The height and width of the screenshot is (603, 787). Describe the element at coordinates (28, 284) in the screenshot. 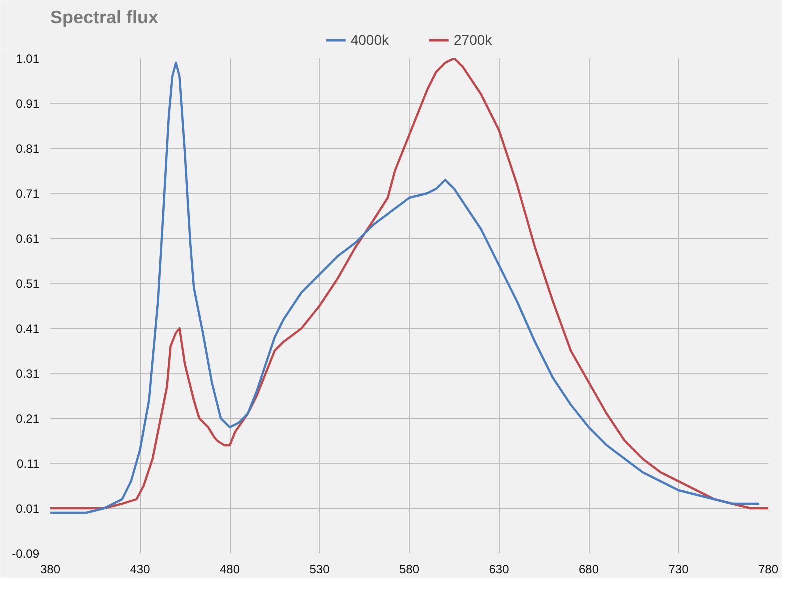

I see `y-tick-label: 0.51` at that location.